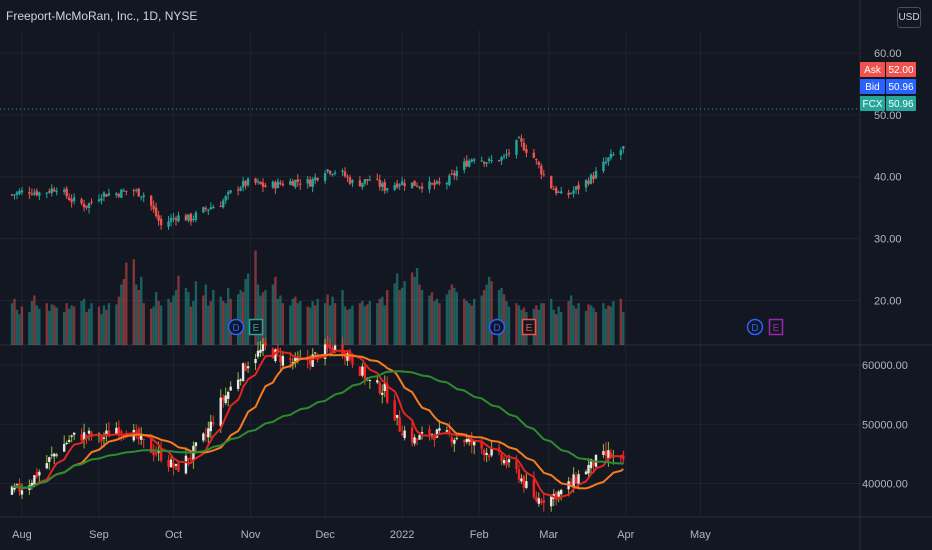 Image resolution: width=932 pixels, height=550 pixels. I want to click on quote-label: FCX, so click(873, 104).